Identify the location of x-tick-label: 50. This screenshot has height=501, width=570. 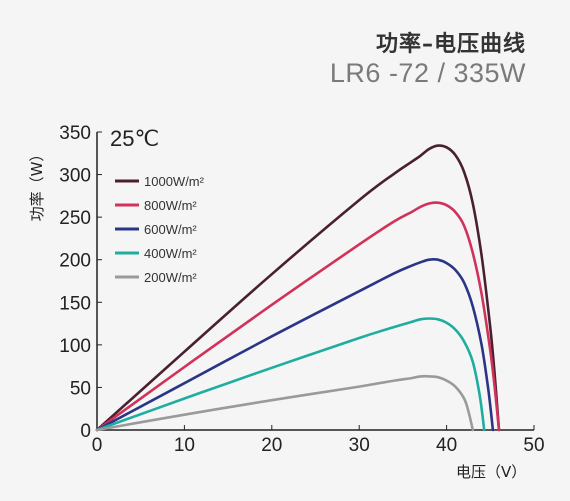
(533, 445).